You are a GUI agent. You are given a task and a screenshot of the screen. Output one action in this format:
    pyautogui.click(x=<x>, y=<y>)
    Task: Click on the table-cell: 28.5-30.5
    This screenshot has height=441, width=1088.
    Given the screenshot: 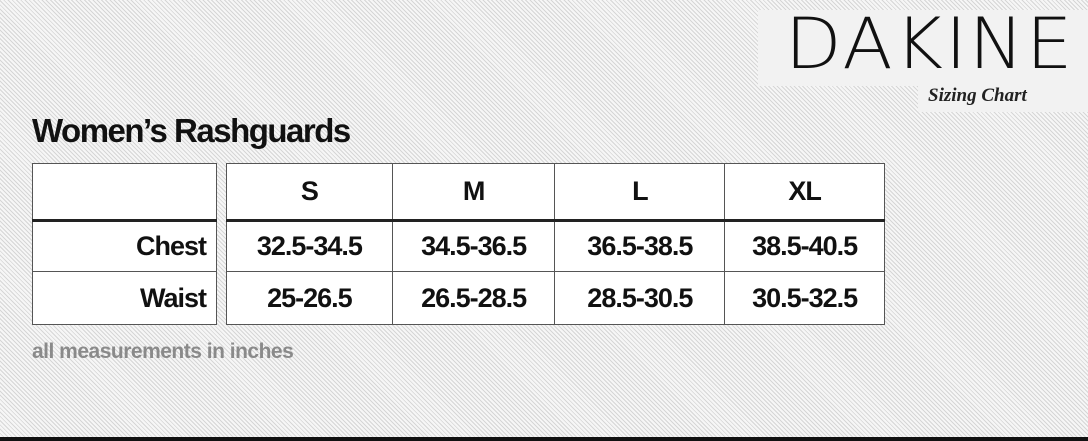 What is the action you would take?
    pyautogui.click(x=640, y=298)
    